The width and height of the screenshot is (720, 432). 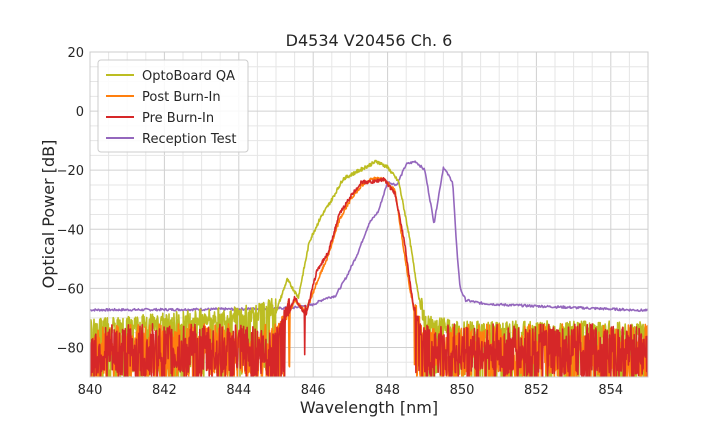 What do you see at coordinates (369, 407) in the screenshot?
I see `x-axis-label: Wavelength [nm]` at bounding box center [369, 407].